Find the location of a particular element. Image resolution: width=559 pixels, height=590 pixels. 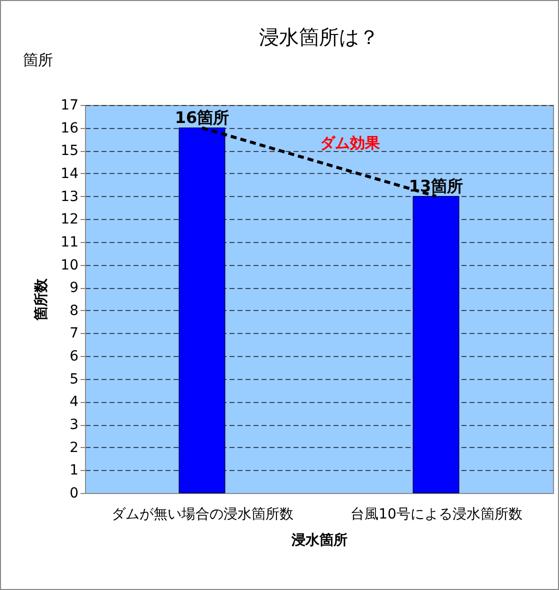

x-tick-label: ダムが無い場合の浸水箇所数 is located at coordinates (203, 514).